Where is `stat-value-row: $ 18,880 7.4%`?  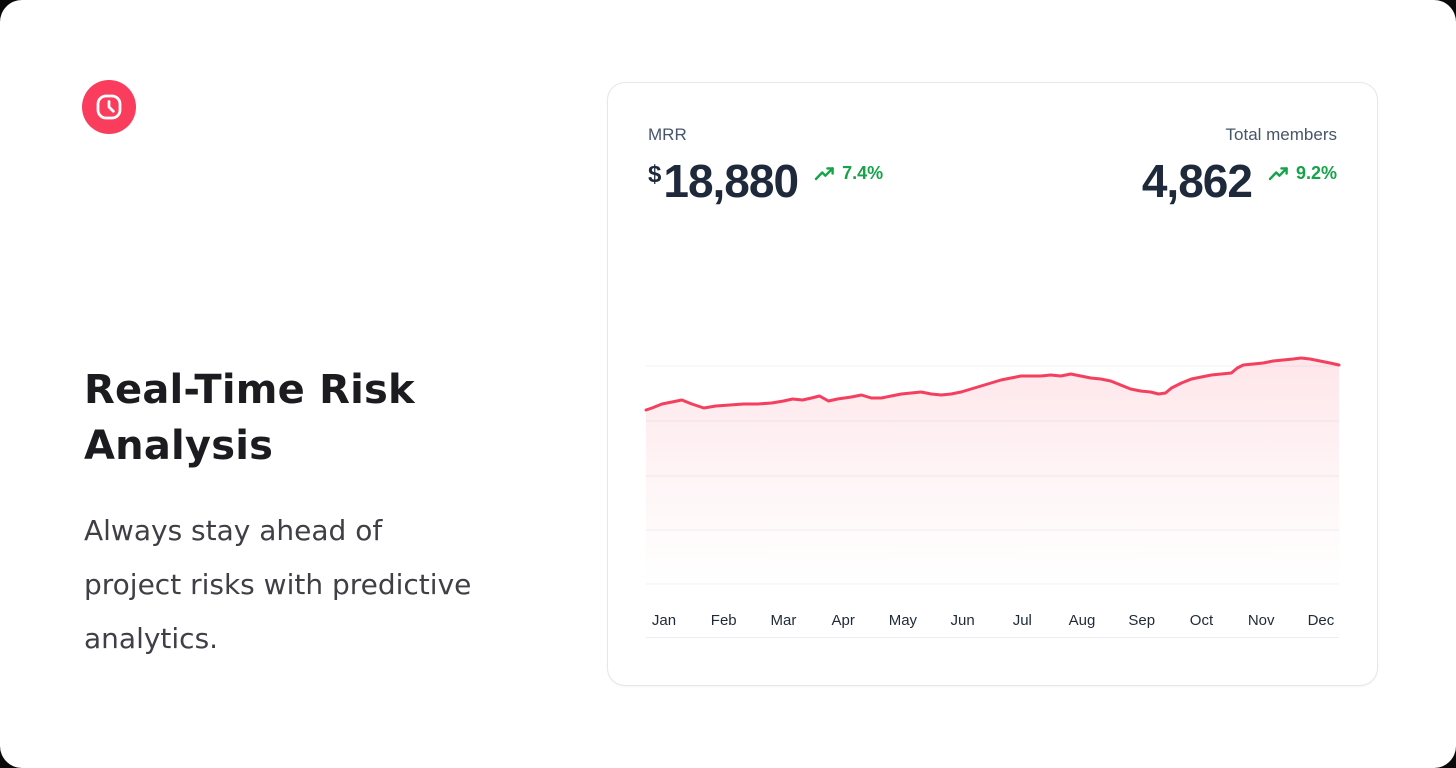 stat-value-row: $ 18,880 7.4% is located at coordinates (765, 181).